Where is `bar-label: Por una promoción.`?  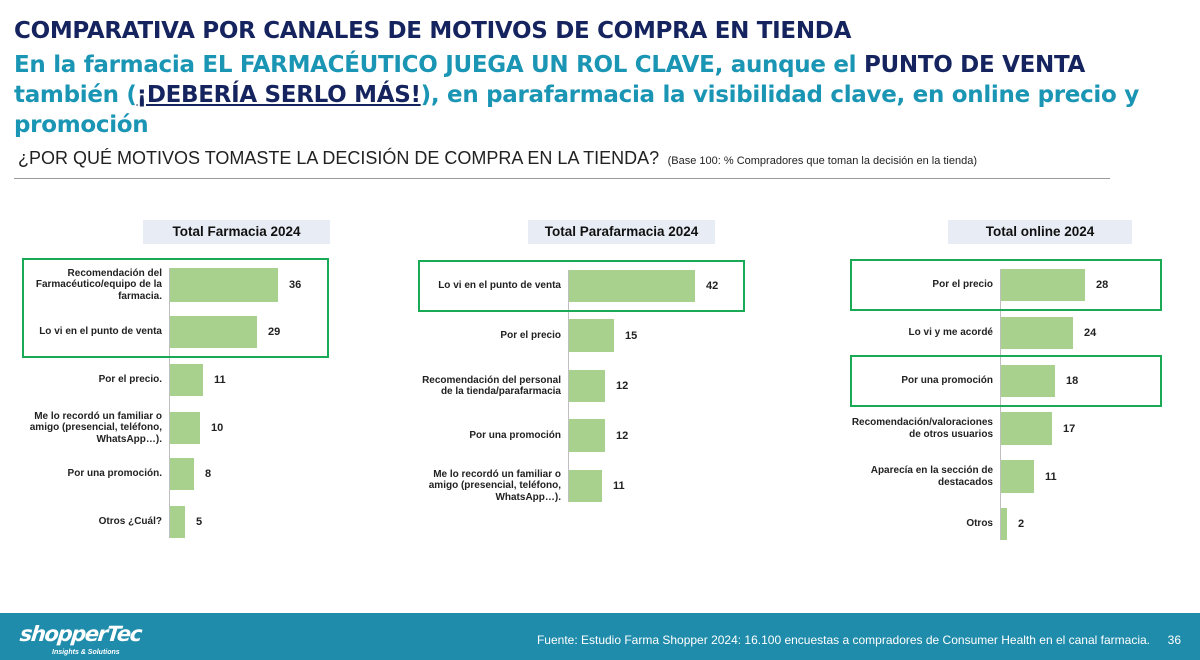 bar-label: Por una promoción. is located at coordinates (114, 474).